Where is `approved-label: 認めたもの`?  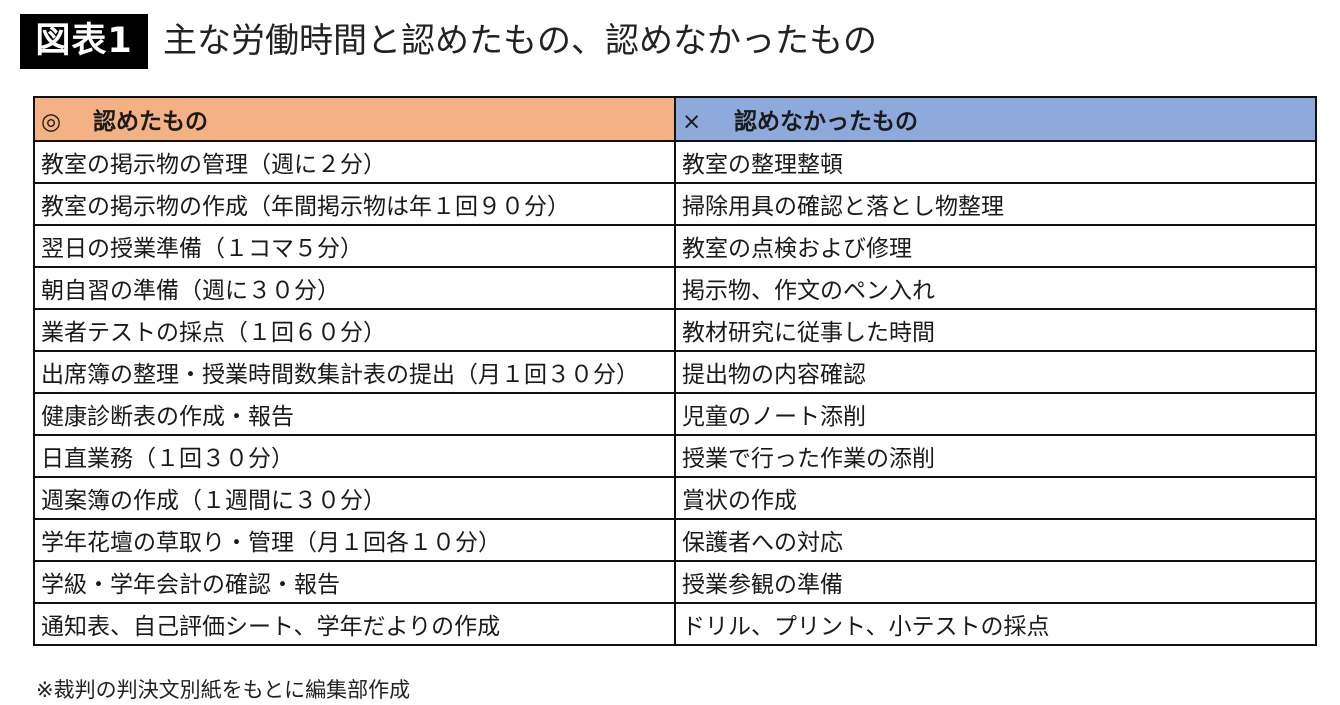
approved-label: 認めたもの is located at coordinates (150, 122).